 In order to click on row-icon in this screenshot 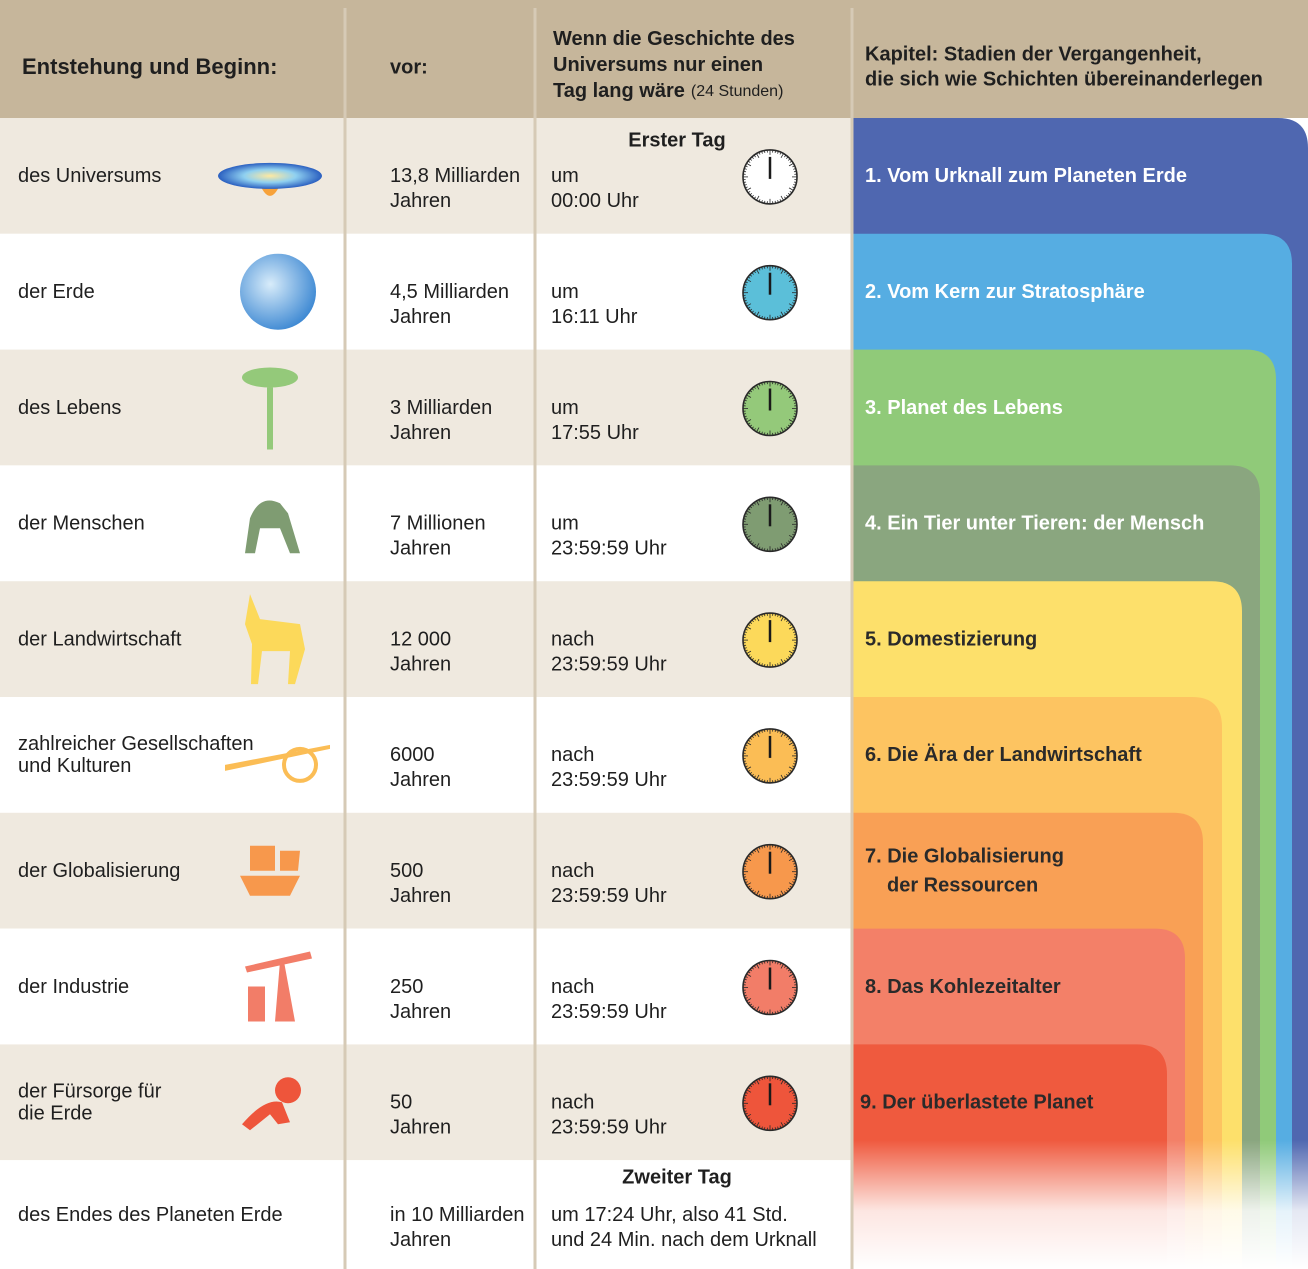, I will do `click(275, 639)`.